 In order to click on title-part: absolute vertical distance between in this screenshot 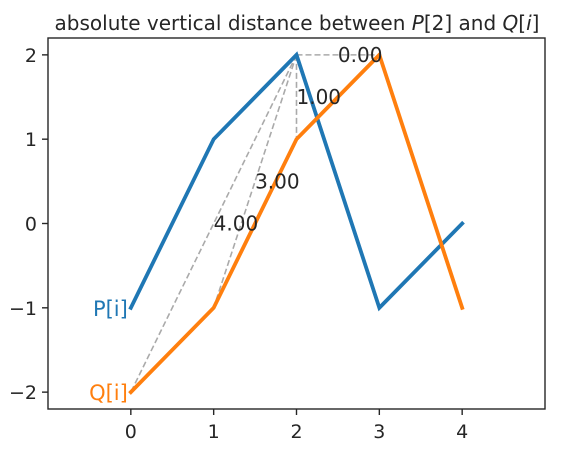, I will do `click(233, 23)`.